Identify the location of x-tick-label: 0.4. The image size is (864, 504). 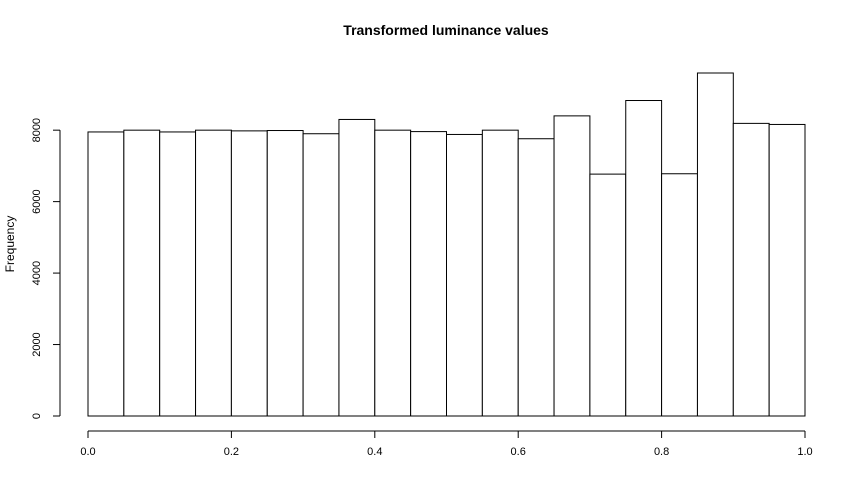
(374, 452).